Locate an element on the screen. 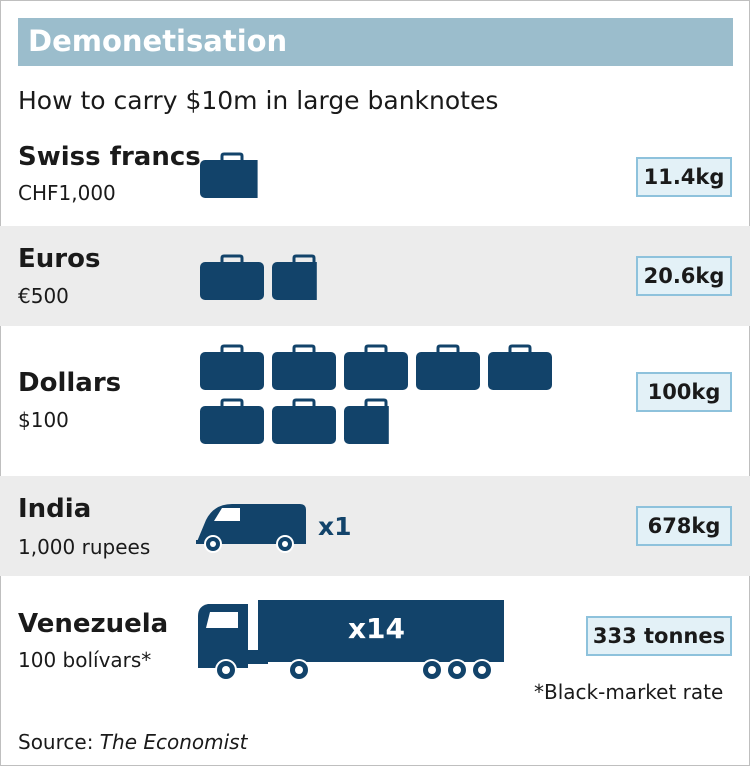 This screenshot has height=766, width=750. row-note-swiss-francs: CHF1,000 is located at coordinates (67, 193).